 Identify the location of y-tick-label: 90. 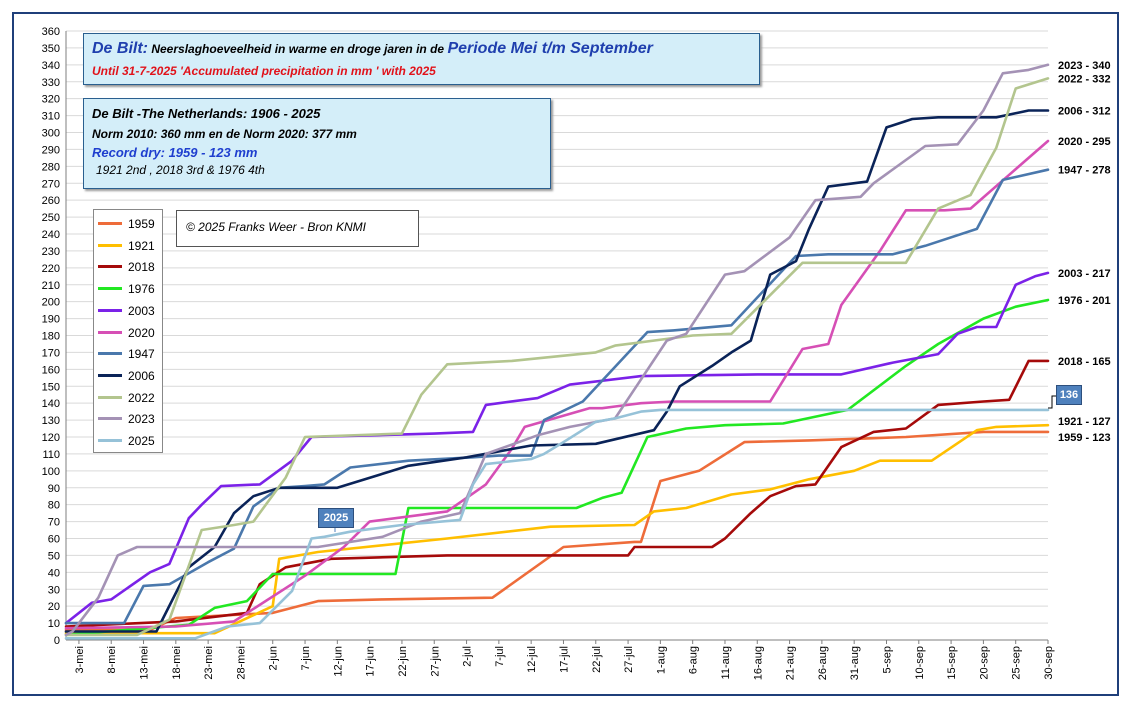
(54, 489).